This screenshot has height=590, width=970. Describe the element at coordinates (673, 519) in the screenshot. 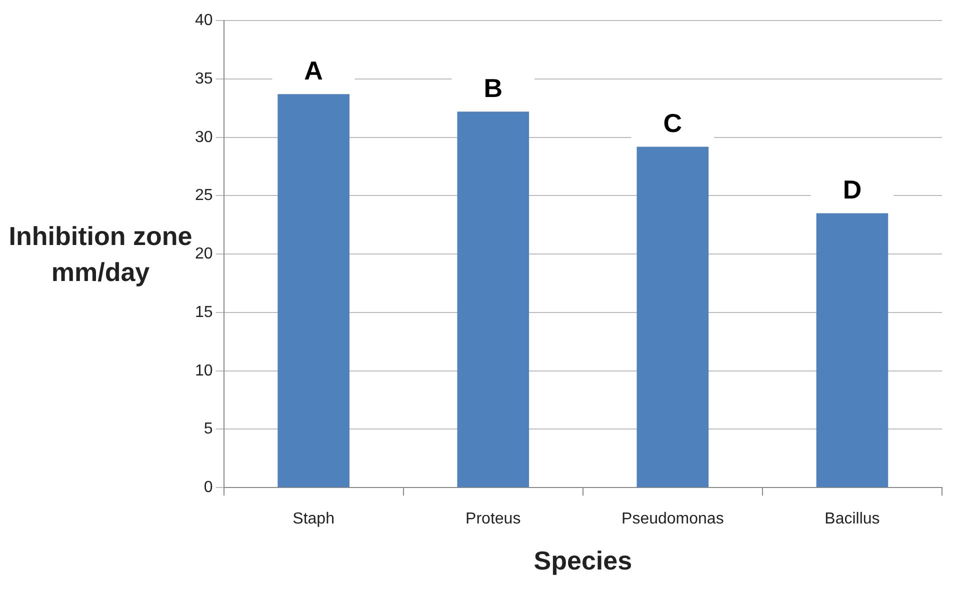

I see `x-tick-label: Pseudomonas` at that location.